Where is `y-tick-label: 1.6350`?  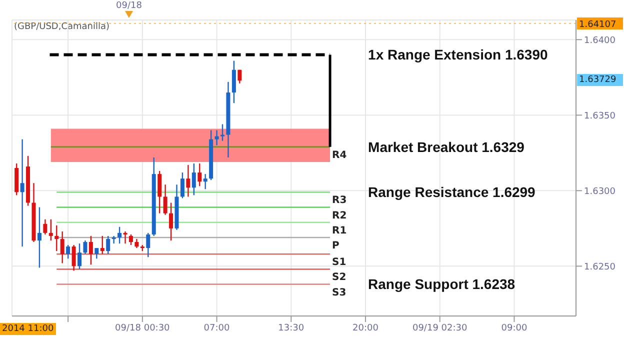
y-tick-label: 1.6350 is located at coordinates (600, 116).